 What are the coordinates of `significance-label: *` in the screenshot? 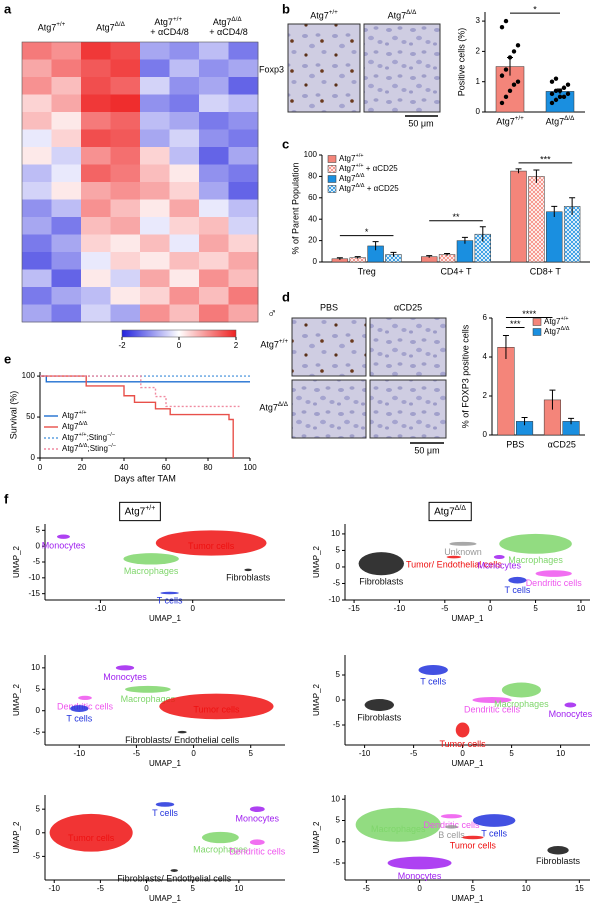 It's located at (535, 9).